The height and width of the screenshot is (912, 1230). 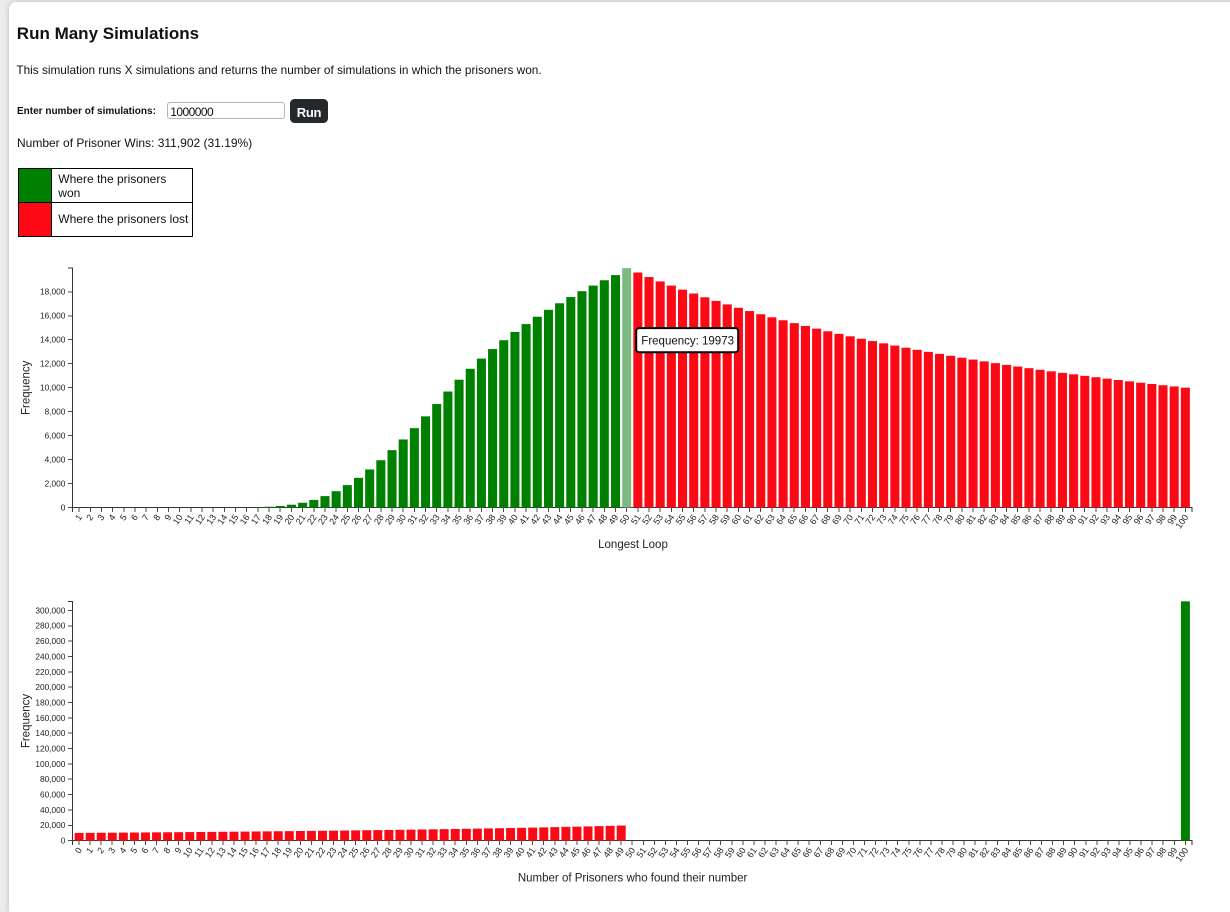 I want to click on svg-text: 240,000, so click(x=50, y=656).